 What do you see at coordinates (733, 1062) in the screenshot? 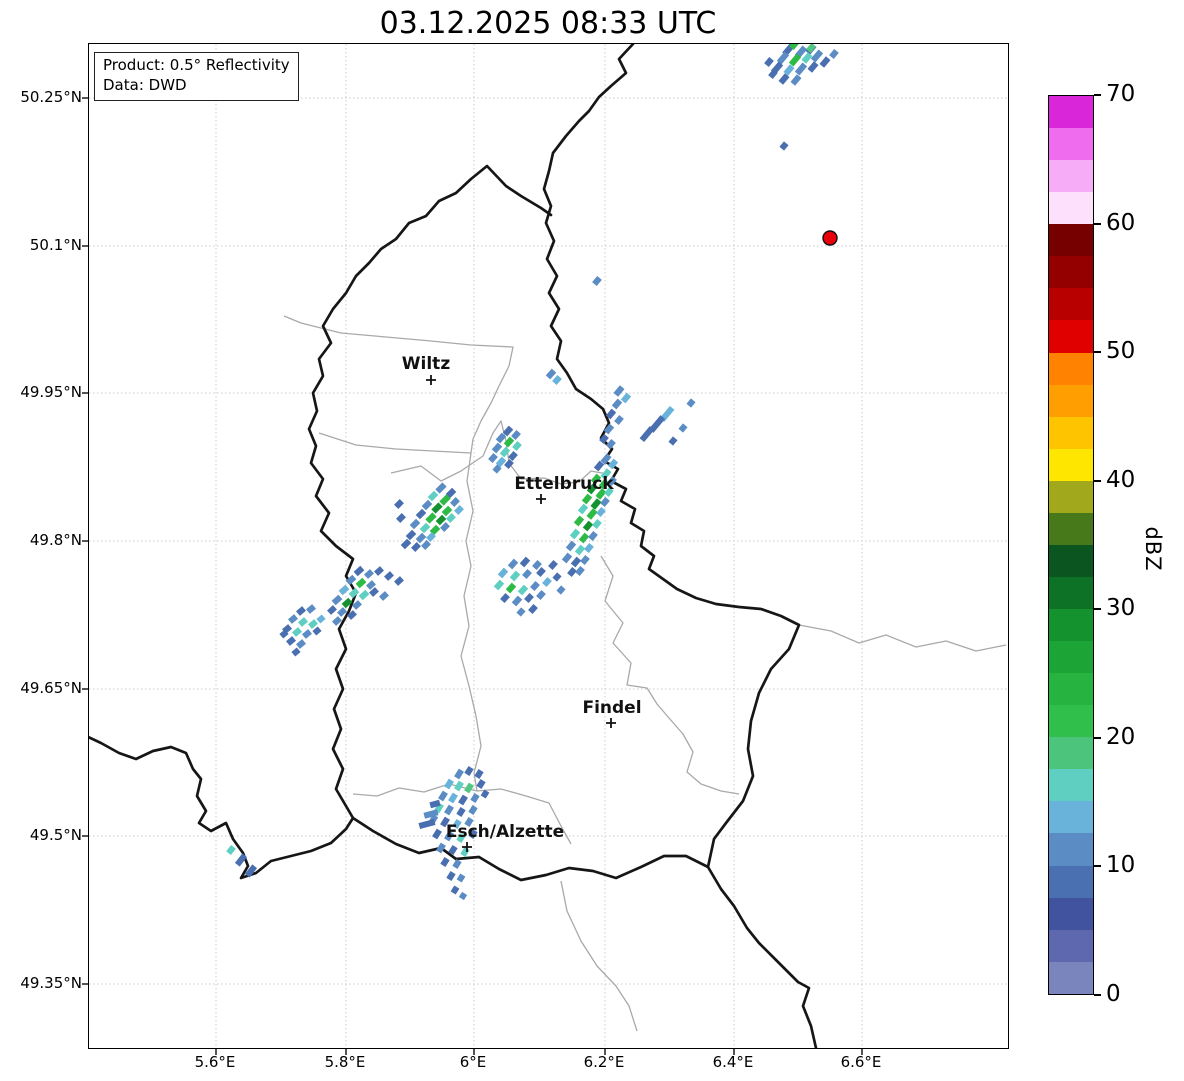
I see `x-tick-label: 6.4°E` at bounding box center [733, 1062].